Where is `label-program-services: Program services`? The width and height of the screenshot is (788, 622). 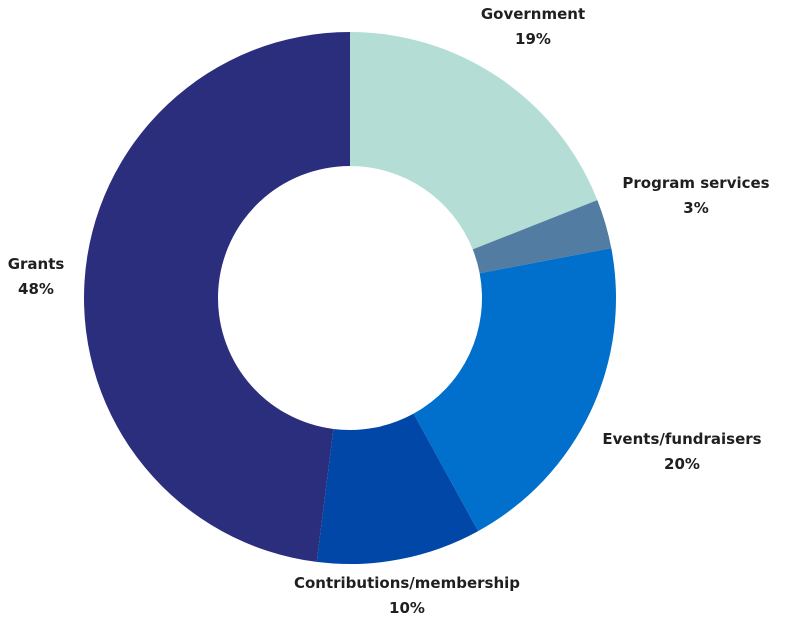
label-program-services: Program services is located at coordinates (695, 183).